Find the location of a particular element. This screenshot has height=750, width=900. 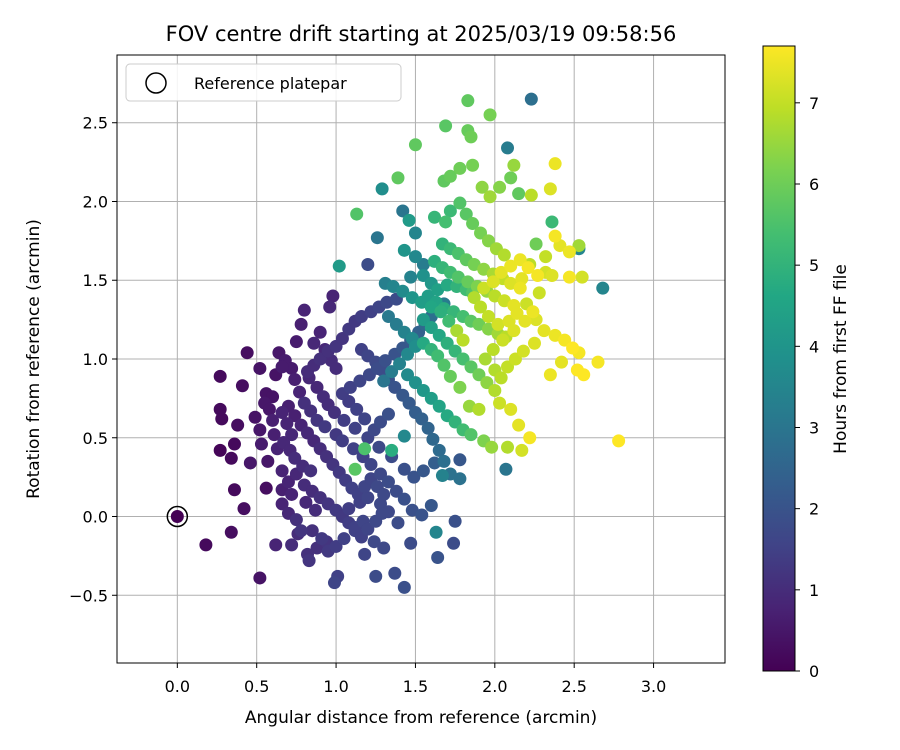

reference-ring is located at coordinates (177, 516).